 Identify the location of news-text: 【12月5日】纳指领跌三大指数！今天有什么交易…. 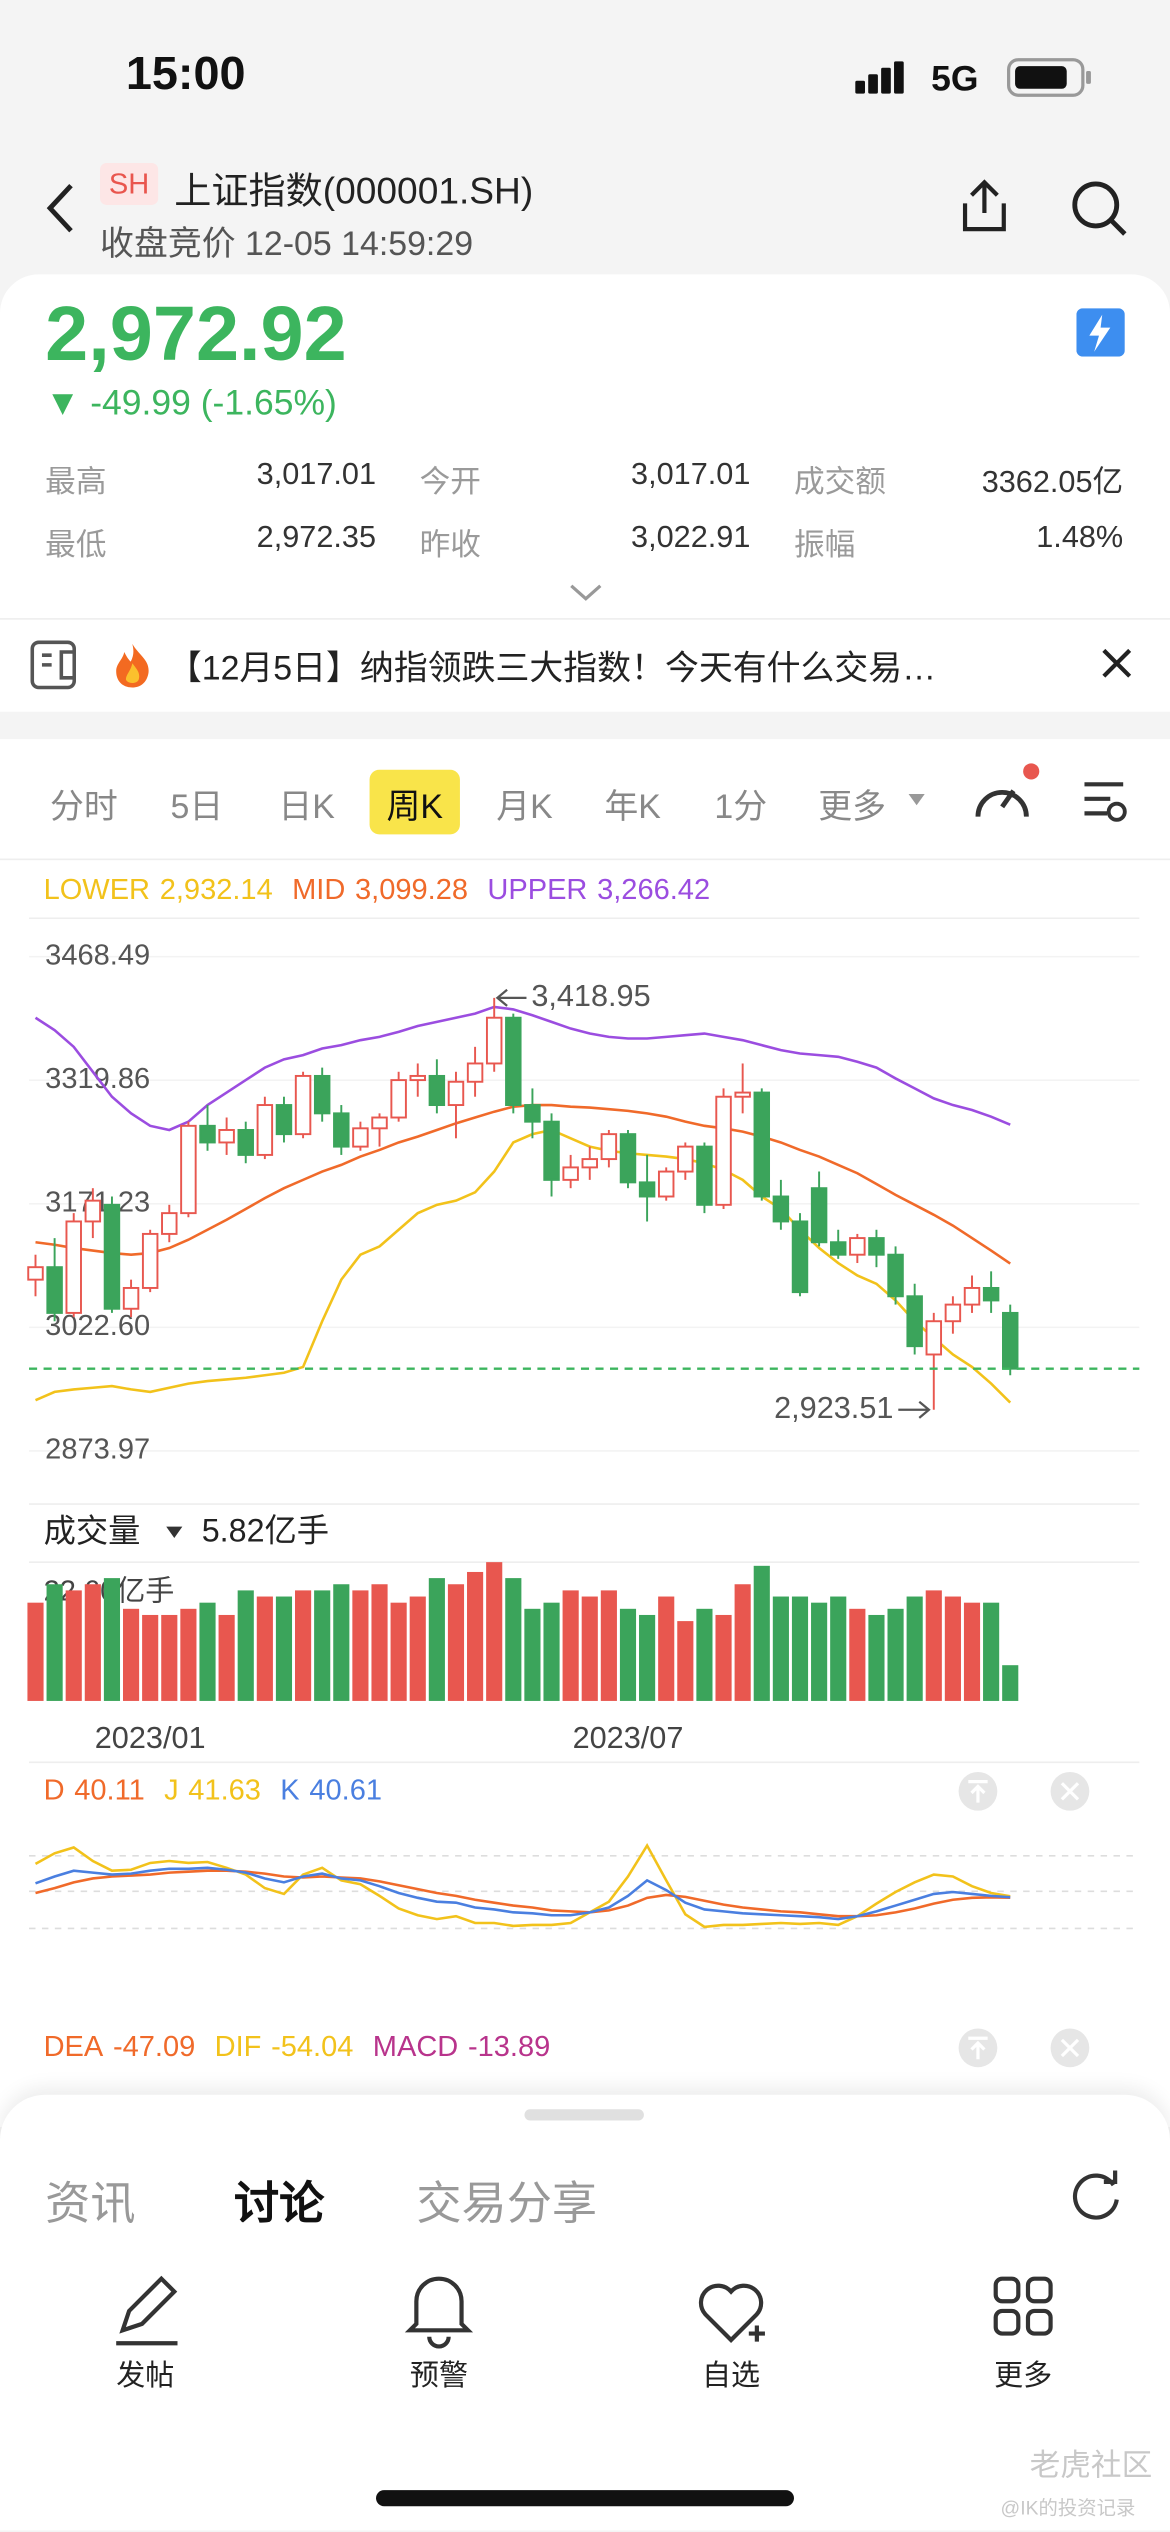
(552, 669).